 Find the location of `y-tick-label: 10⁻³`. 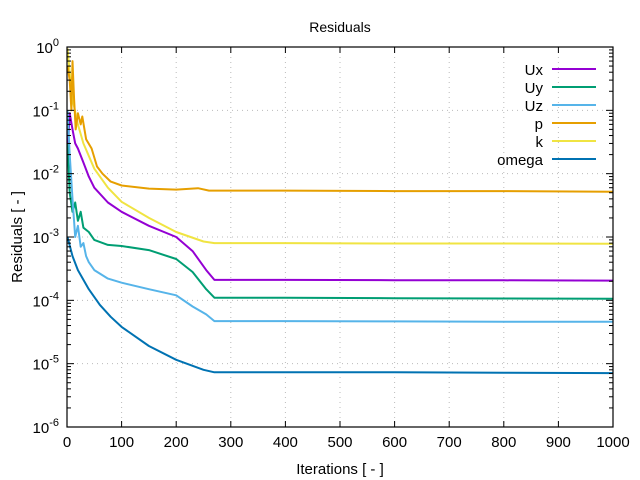

y-tick-label: 10⁻³ is located at coordinates (46, 237).